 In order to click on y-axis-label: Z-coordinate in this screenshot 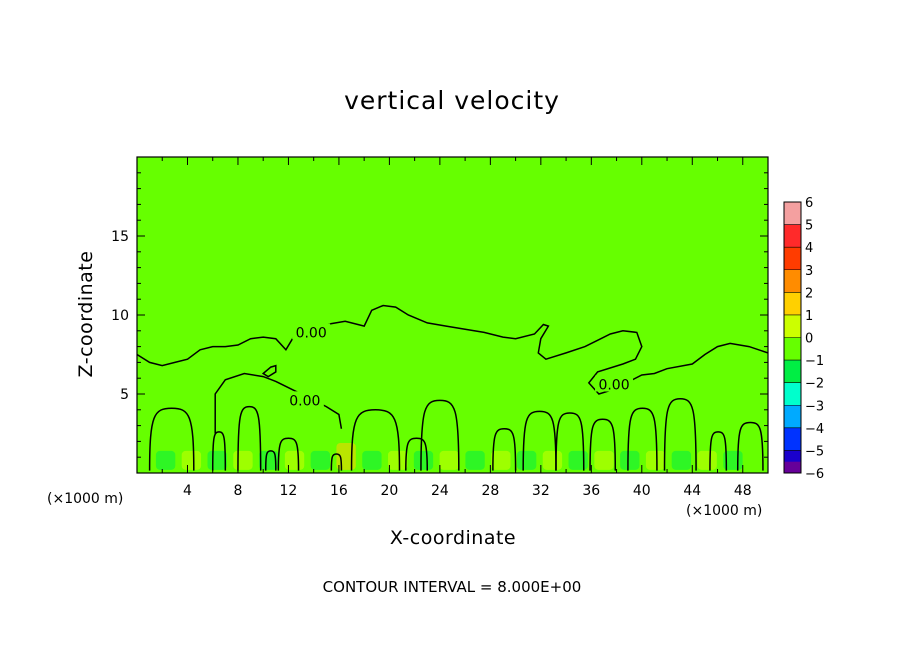, I will do `click(86, 314)`.